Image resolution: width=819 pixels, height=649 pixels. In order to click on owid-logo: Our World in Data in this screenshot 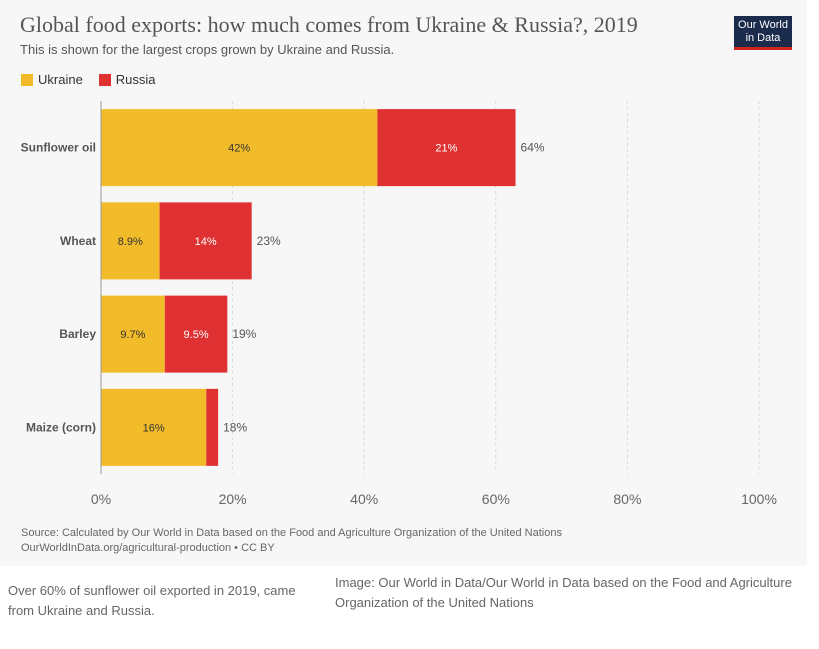, I will do `click(763, 33)`.